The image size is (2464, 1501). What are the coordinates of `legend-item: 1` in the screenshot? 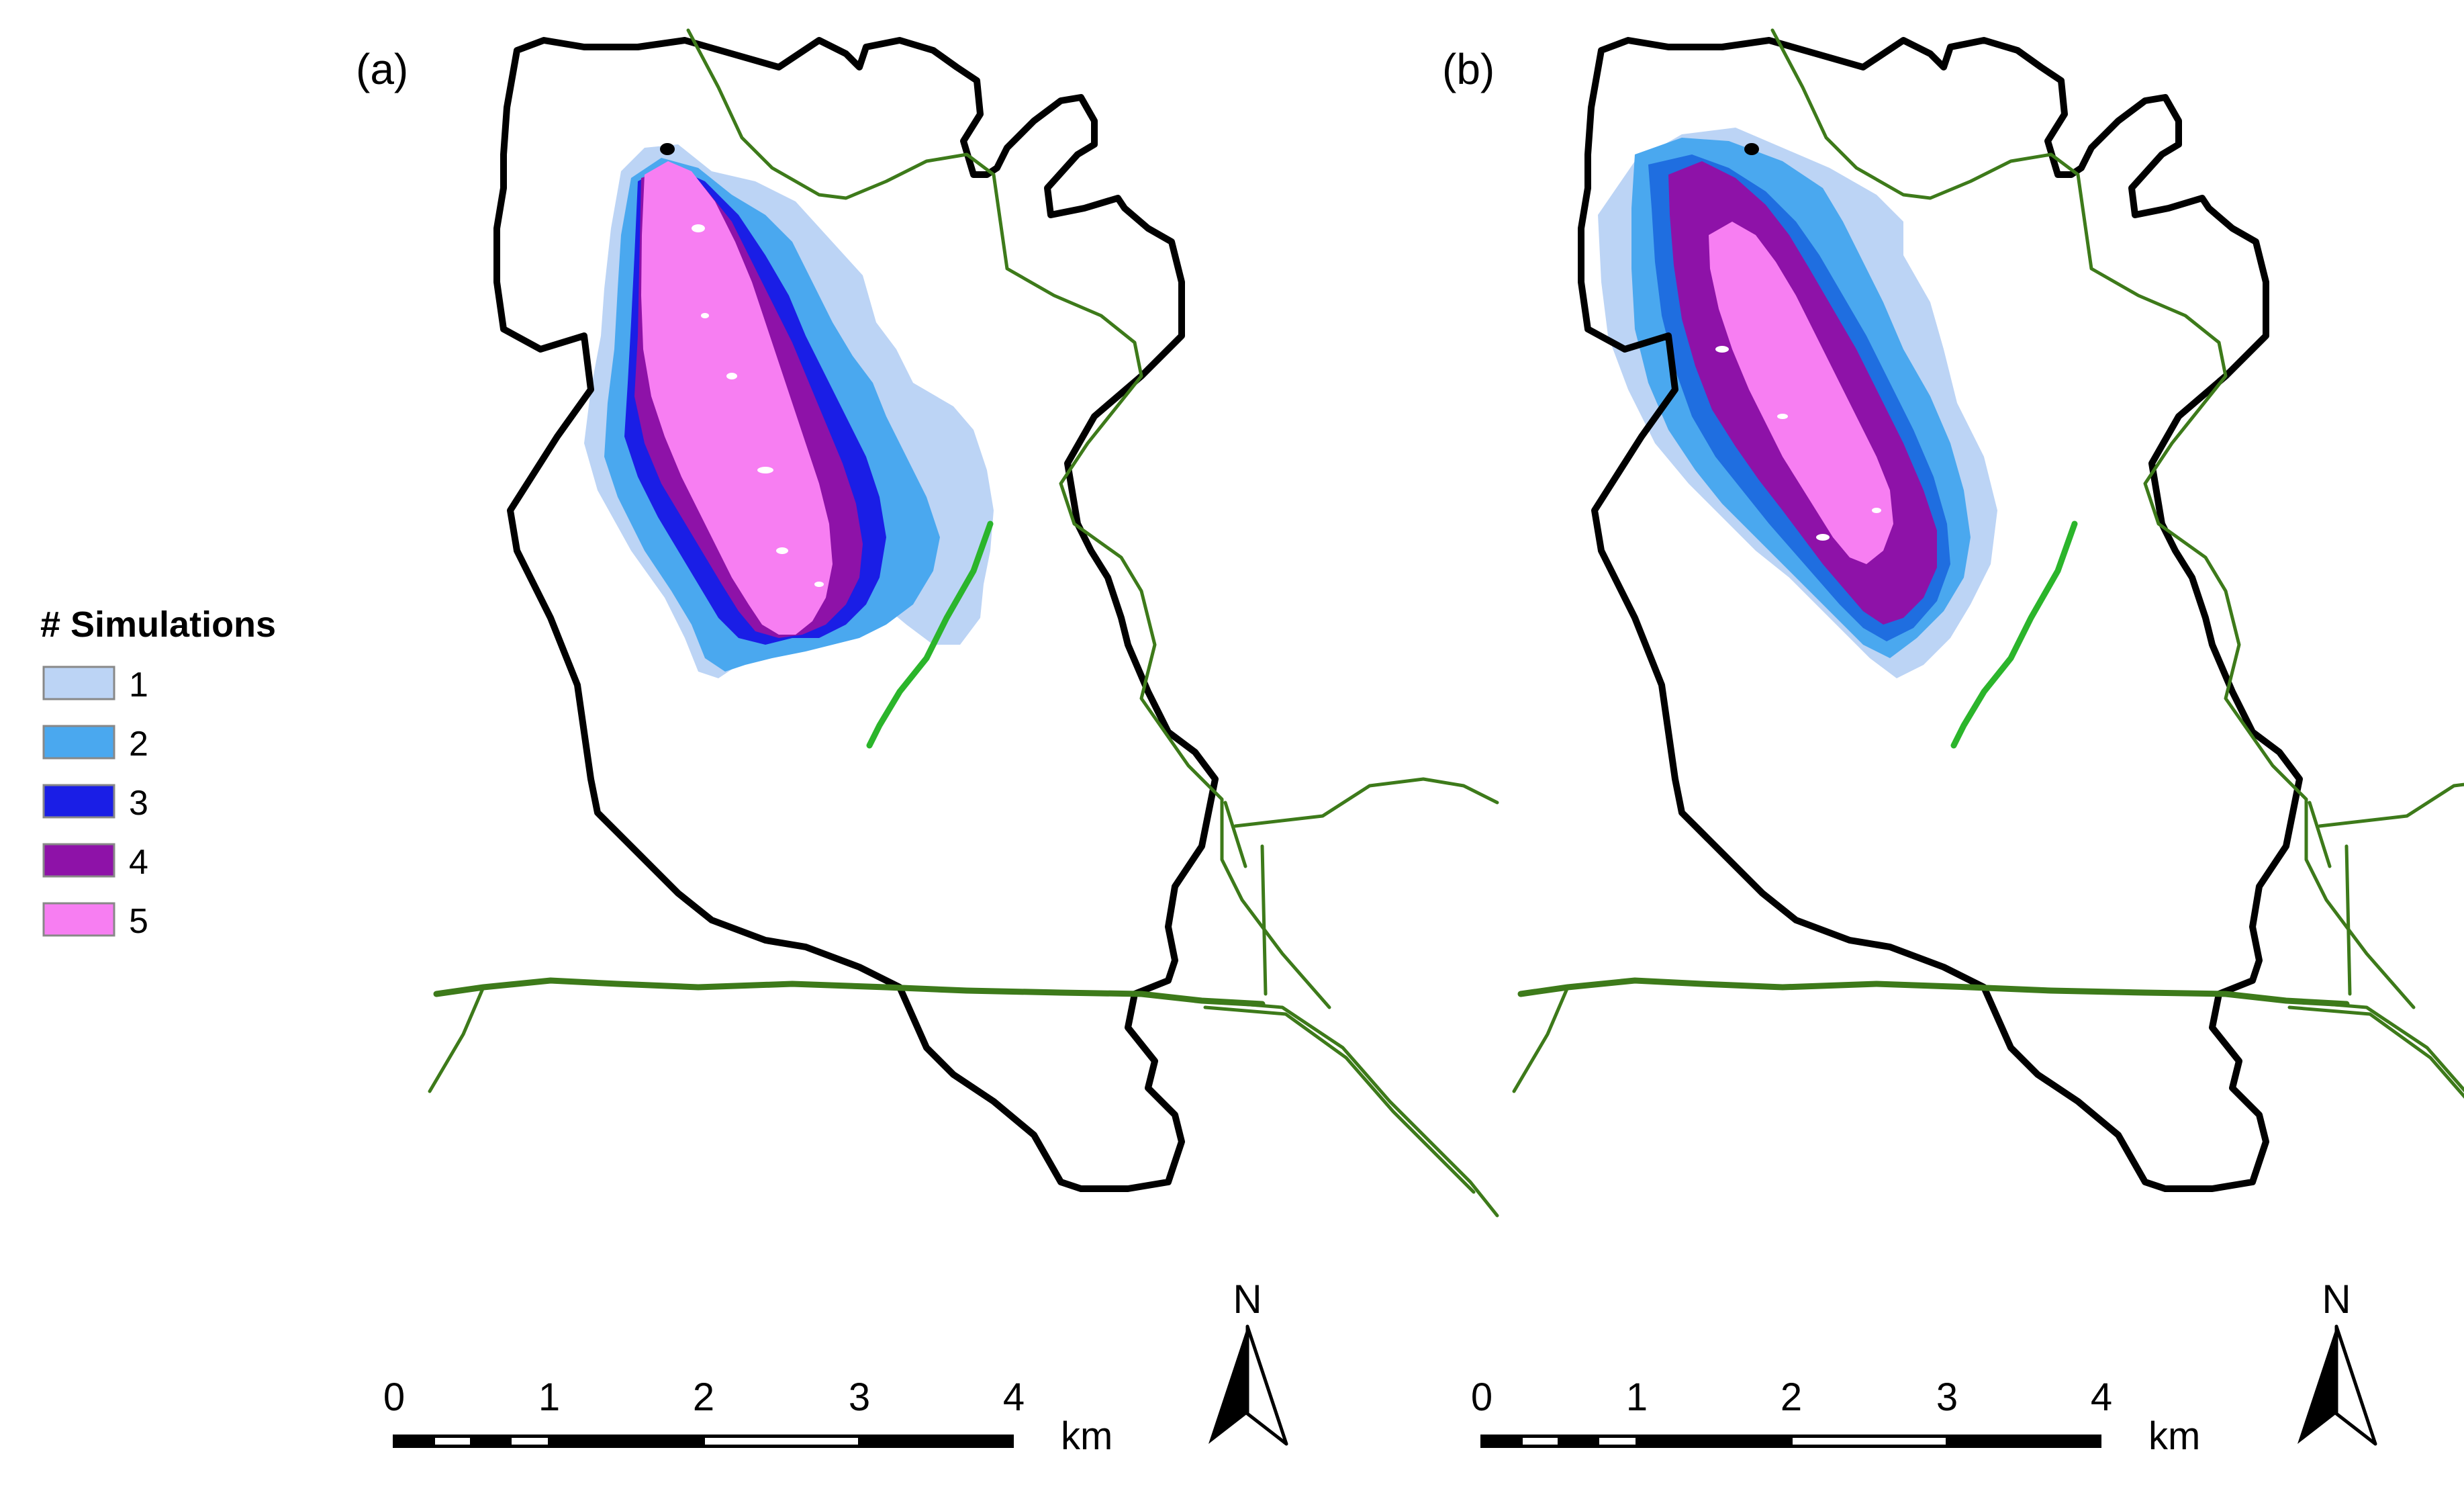 It's located at (95, 685).